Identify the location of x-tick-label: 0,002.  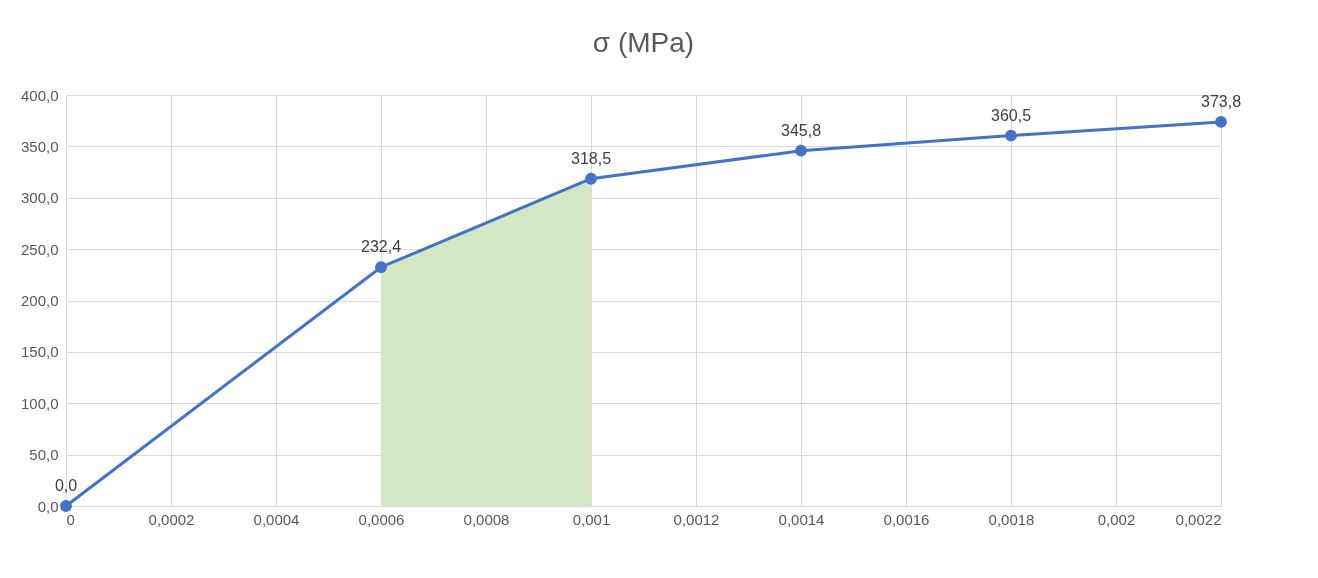
(1116, 519).